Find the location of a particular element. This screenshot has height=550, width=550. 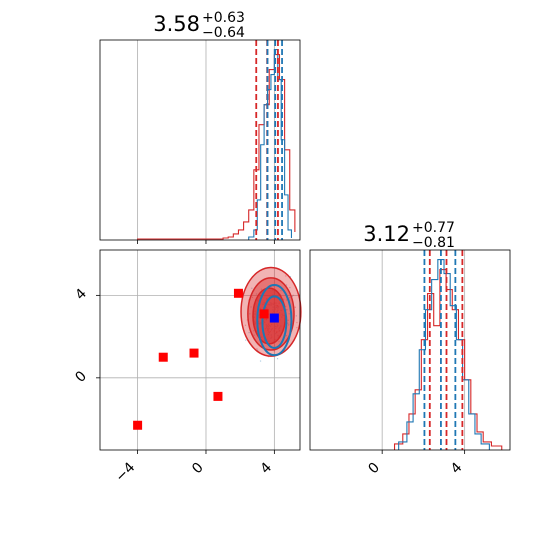

panel-title-lower-error: −0.81 is located at coordinates (433, 243).